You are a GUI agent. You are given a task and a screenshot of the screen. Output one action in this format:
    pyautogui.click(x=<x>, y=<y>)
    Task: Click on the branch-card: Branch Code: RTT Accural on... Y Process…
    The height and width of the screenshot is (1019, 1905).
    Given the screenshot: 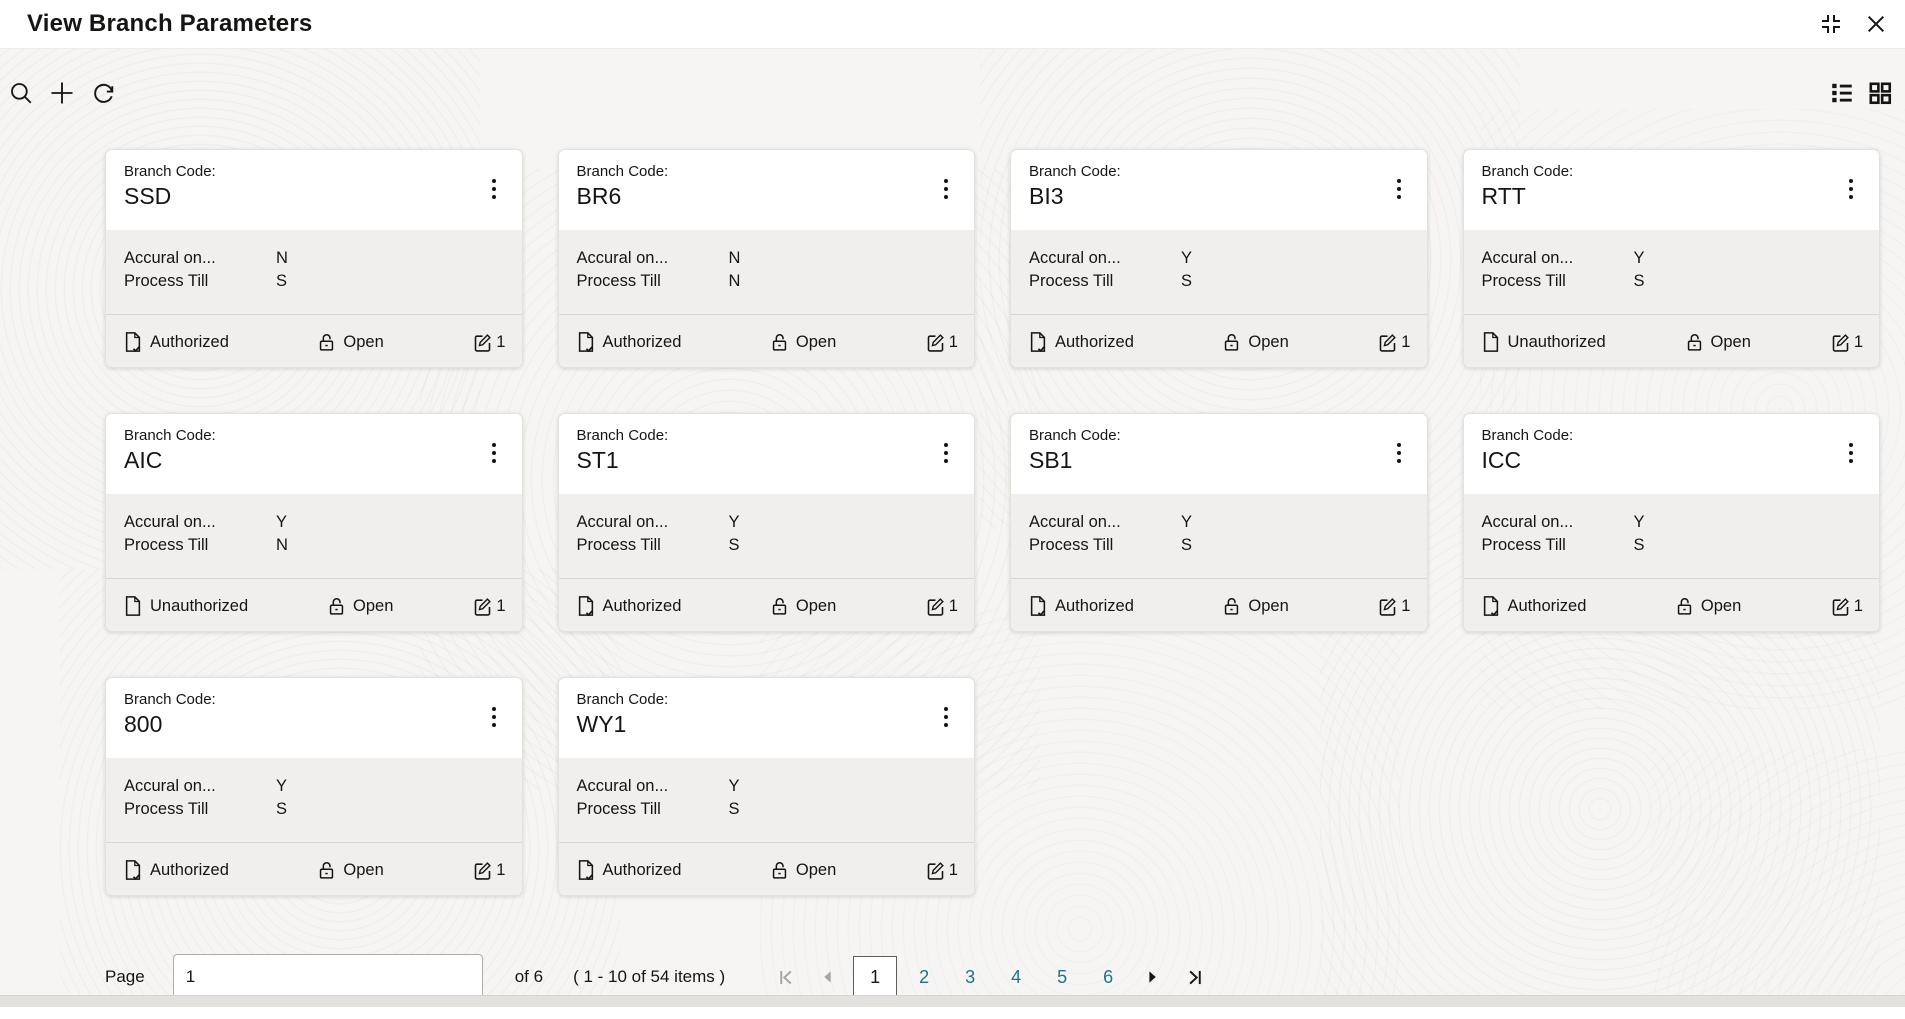 What is the action you would take?
    pyautogui.click(x=1671, y=258)
    